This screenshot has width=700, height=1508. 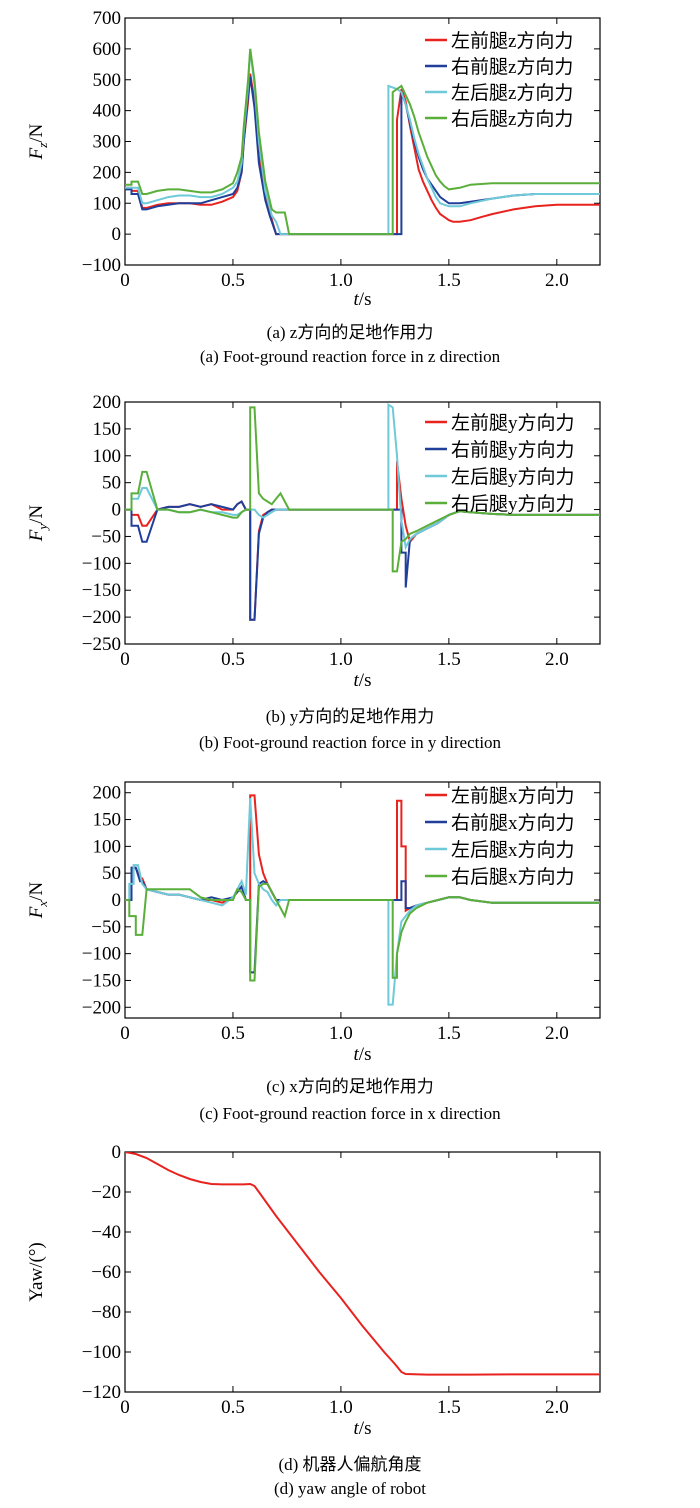 I want to click on y-axis-label: Fx/N, so click(x=38, y=901).